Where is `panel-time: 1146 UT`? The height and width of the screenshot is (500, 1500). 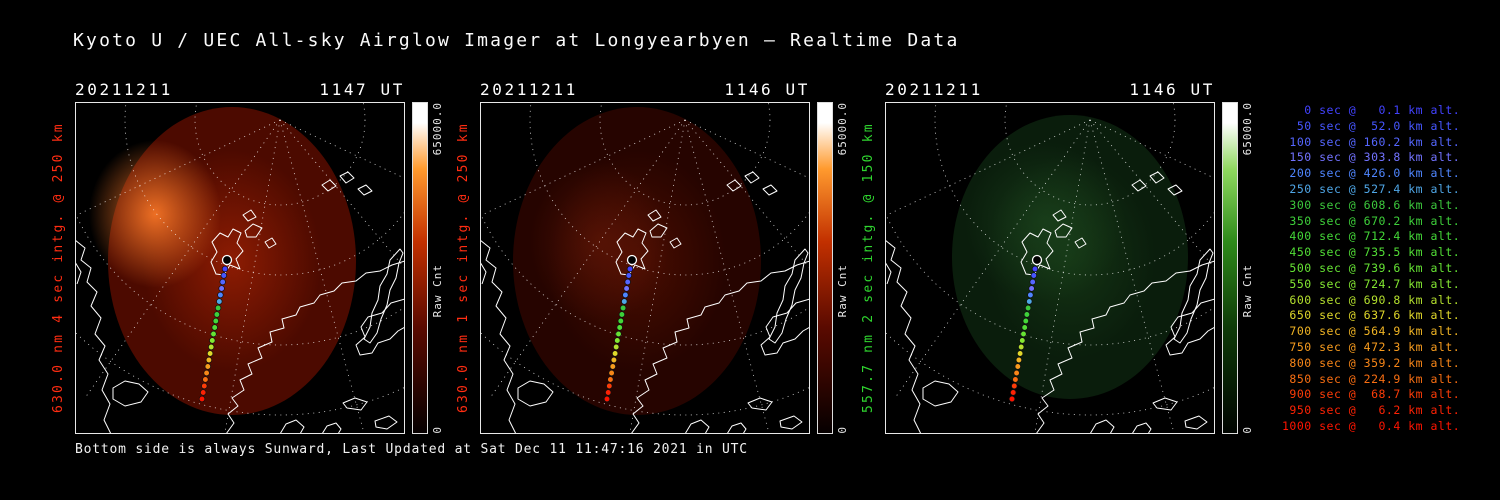
panel-time: 1146 UT is located at coordinates (1172, 89).